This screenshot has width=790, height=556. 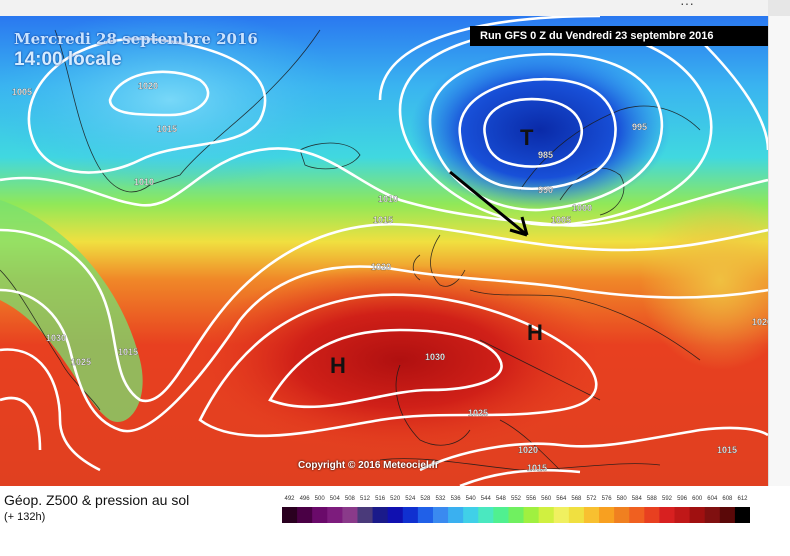 I want to click on isobar-1020-south, so click(x=593, y=449).